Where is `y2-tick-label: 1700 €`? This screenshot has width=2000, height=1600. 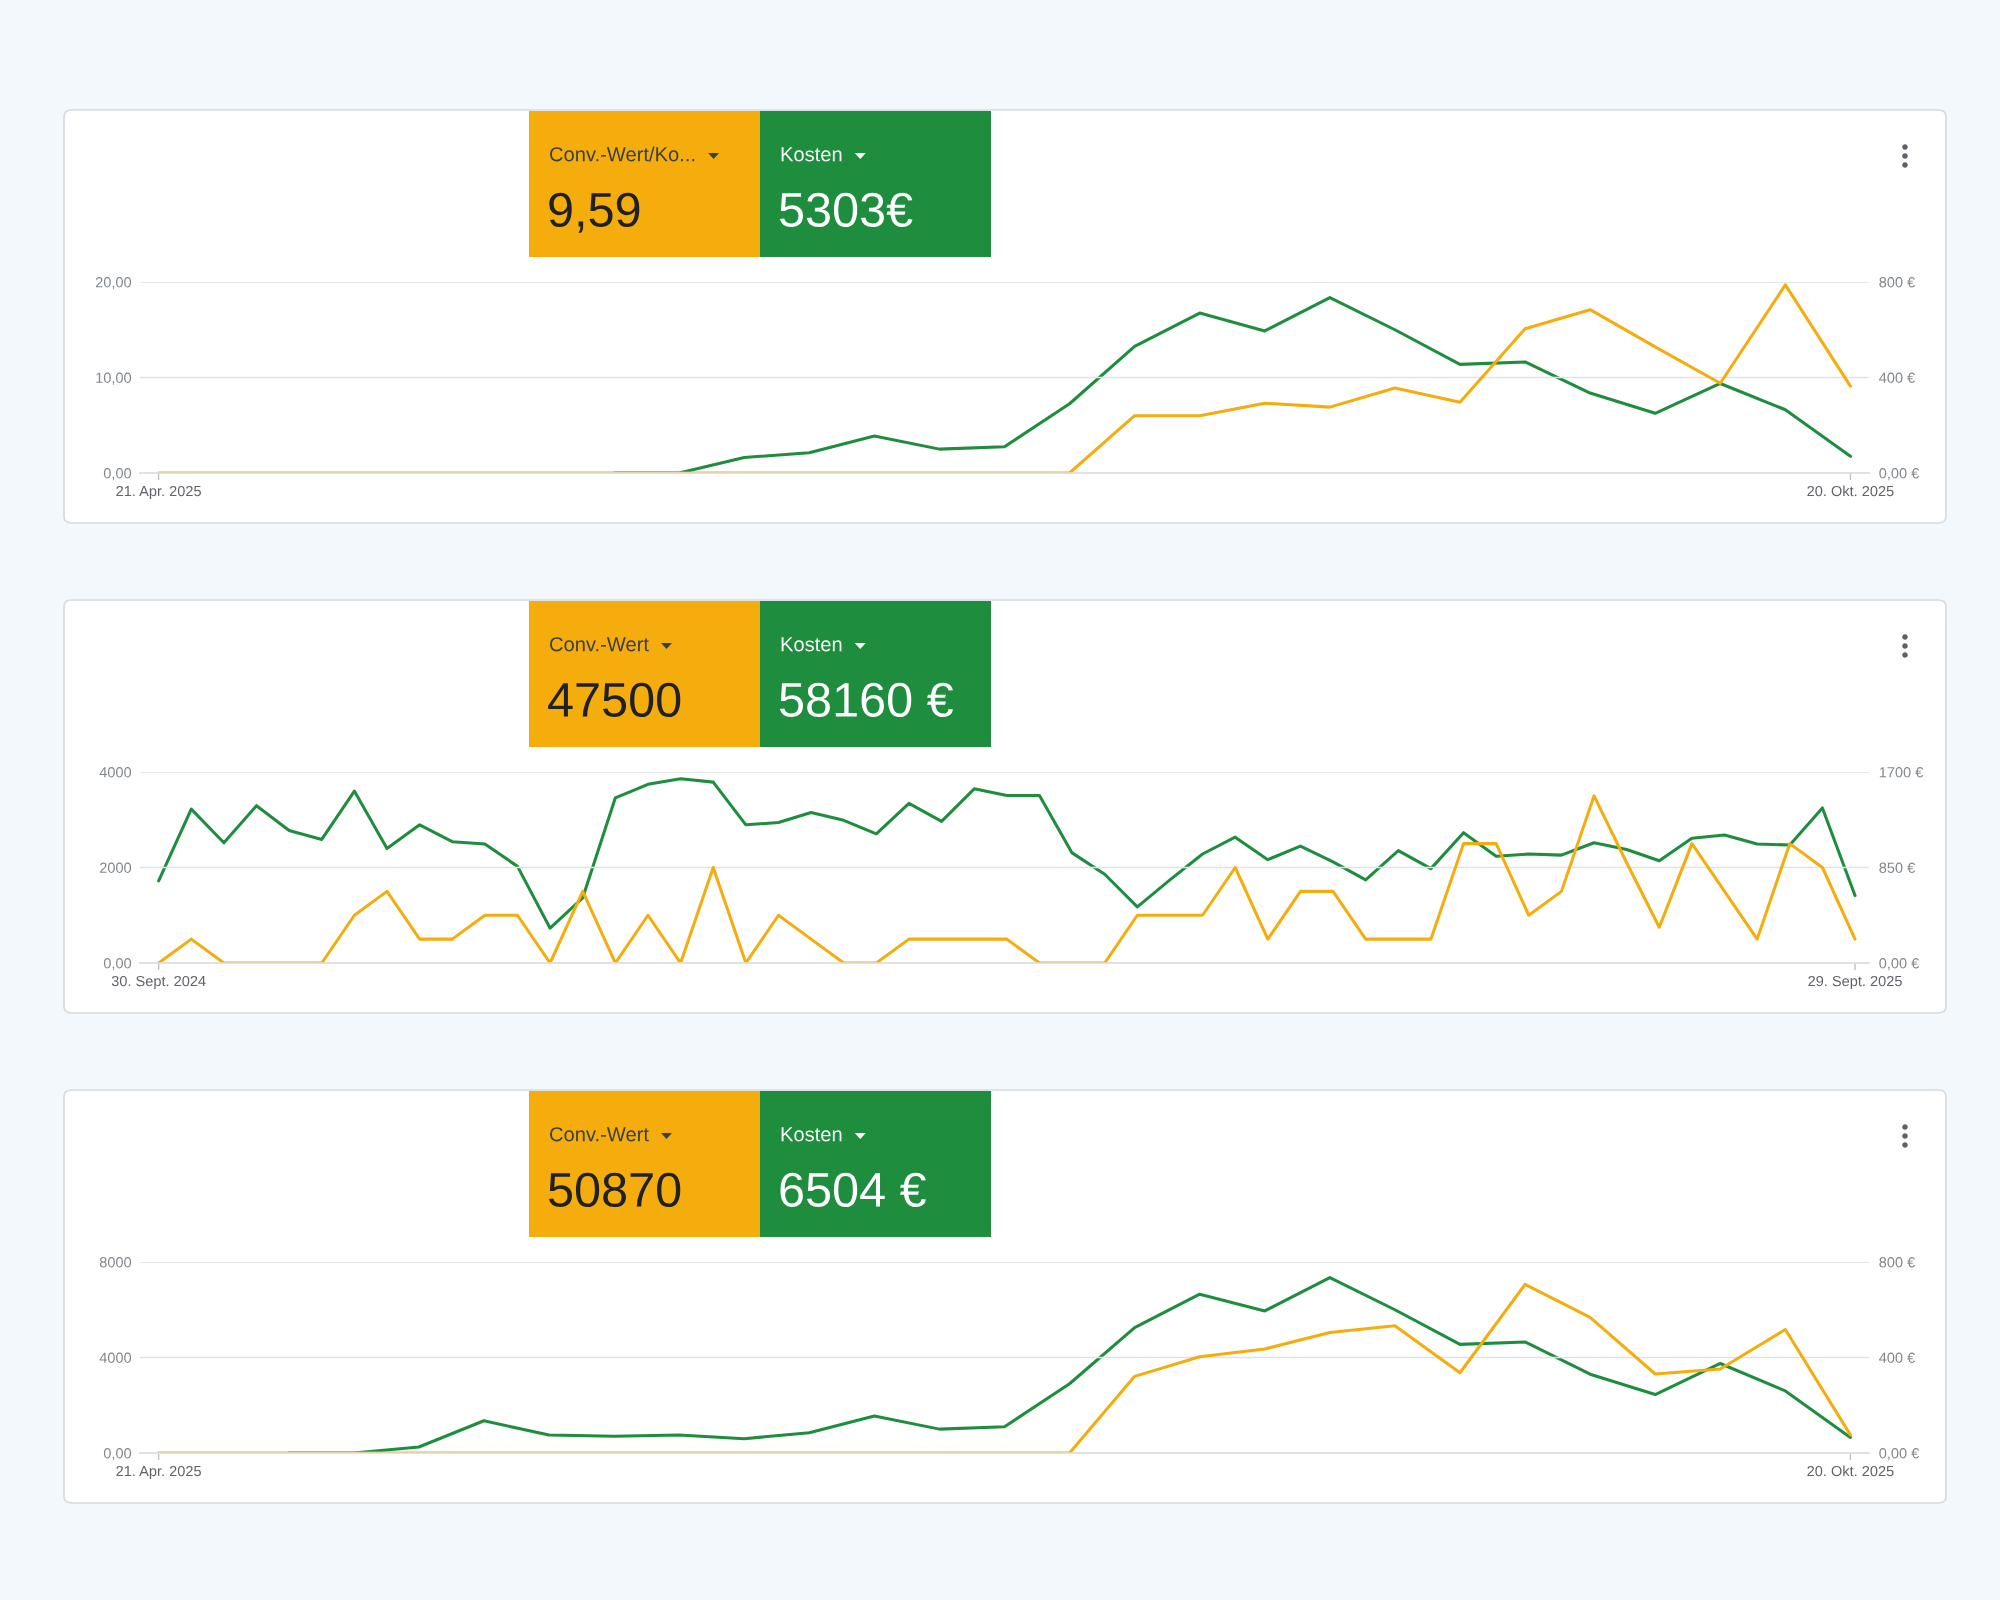
y2-tick-label: 1700 € is located at coordinates (1901, 772).